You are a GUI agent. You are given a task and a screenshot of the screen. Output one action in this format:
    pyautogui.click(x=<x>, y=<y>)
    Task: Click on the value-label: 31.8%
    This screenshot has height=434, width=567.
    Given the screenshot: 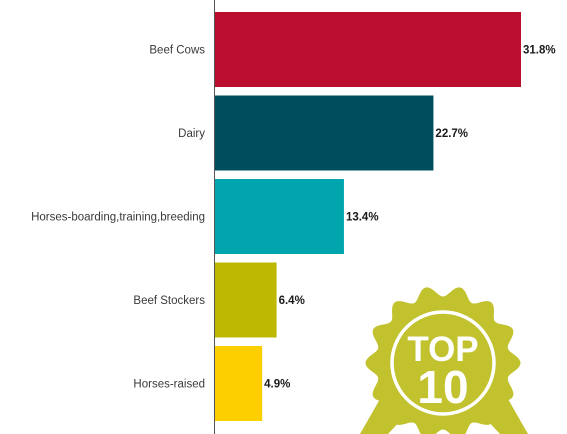 What is the action you would take?
    pyautogui.click(x=539, y=51)
    